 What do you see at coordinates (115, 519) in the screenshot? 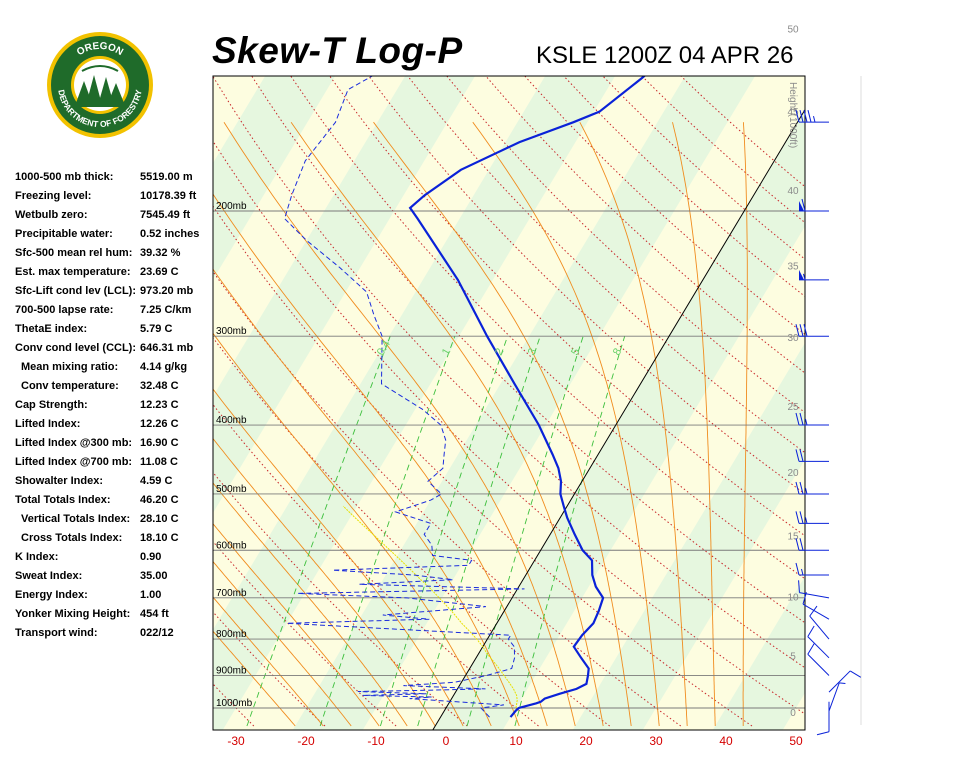
I see `index-row: Vertical Totals Index: 28.10 C` at bounding box center [115, 519].